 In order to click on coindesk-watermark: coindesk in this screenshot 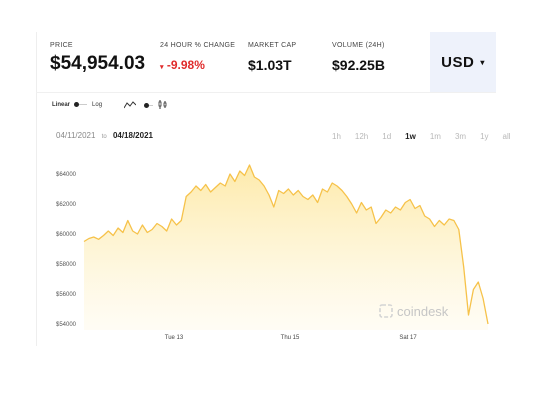, I will do `click(414, 311)`.